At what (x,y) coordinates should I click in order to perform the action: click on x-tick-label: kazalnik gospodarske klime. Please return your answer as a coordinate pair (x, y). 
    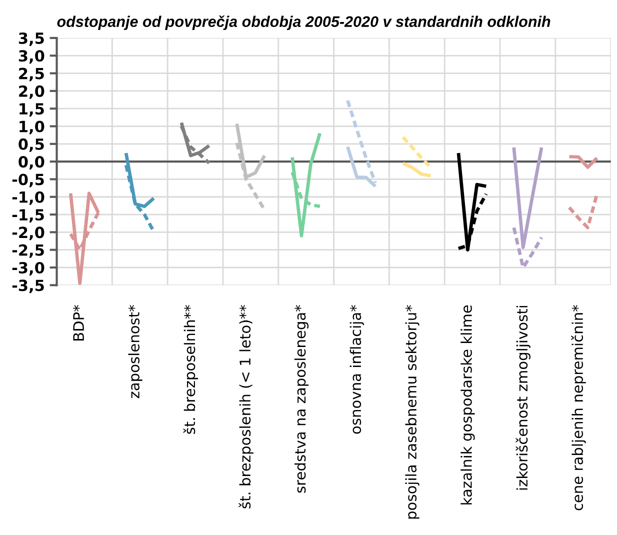
    Looking at the image, I should click on (467, 404).